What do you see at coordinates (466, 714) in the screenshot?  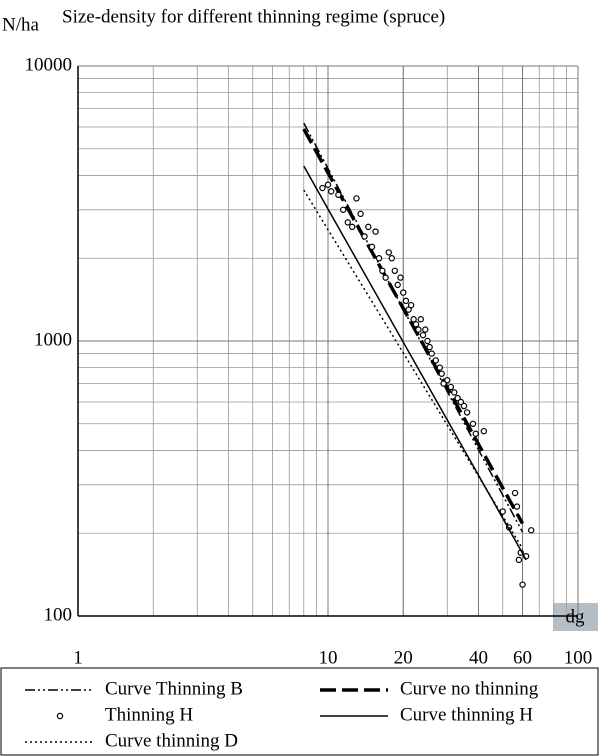 I see `legend-label: Curve thinning H` at bounding box center [466, 714].